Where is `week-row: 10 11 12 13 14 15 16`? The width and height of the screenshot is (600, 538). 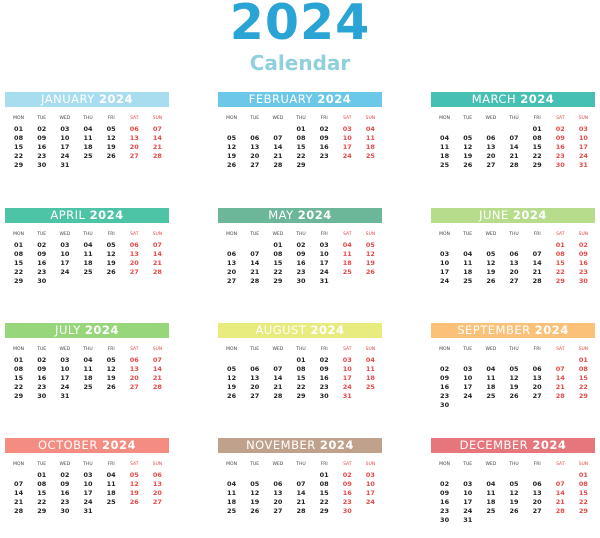 week-row: 10 11 12 13 14 15 16 is located at coordinates (513, 263).